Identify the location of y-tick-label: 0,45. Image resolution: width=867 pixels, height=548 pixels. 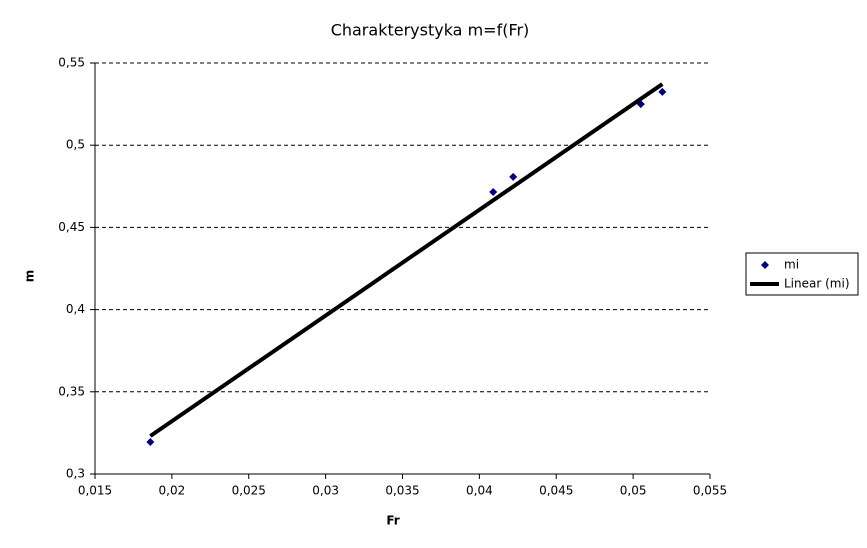
(71, 227).